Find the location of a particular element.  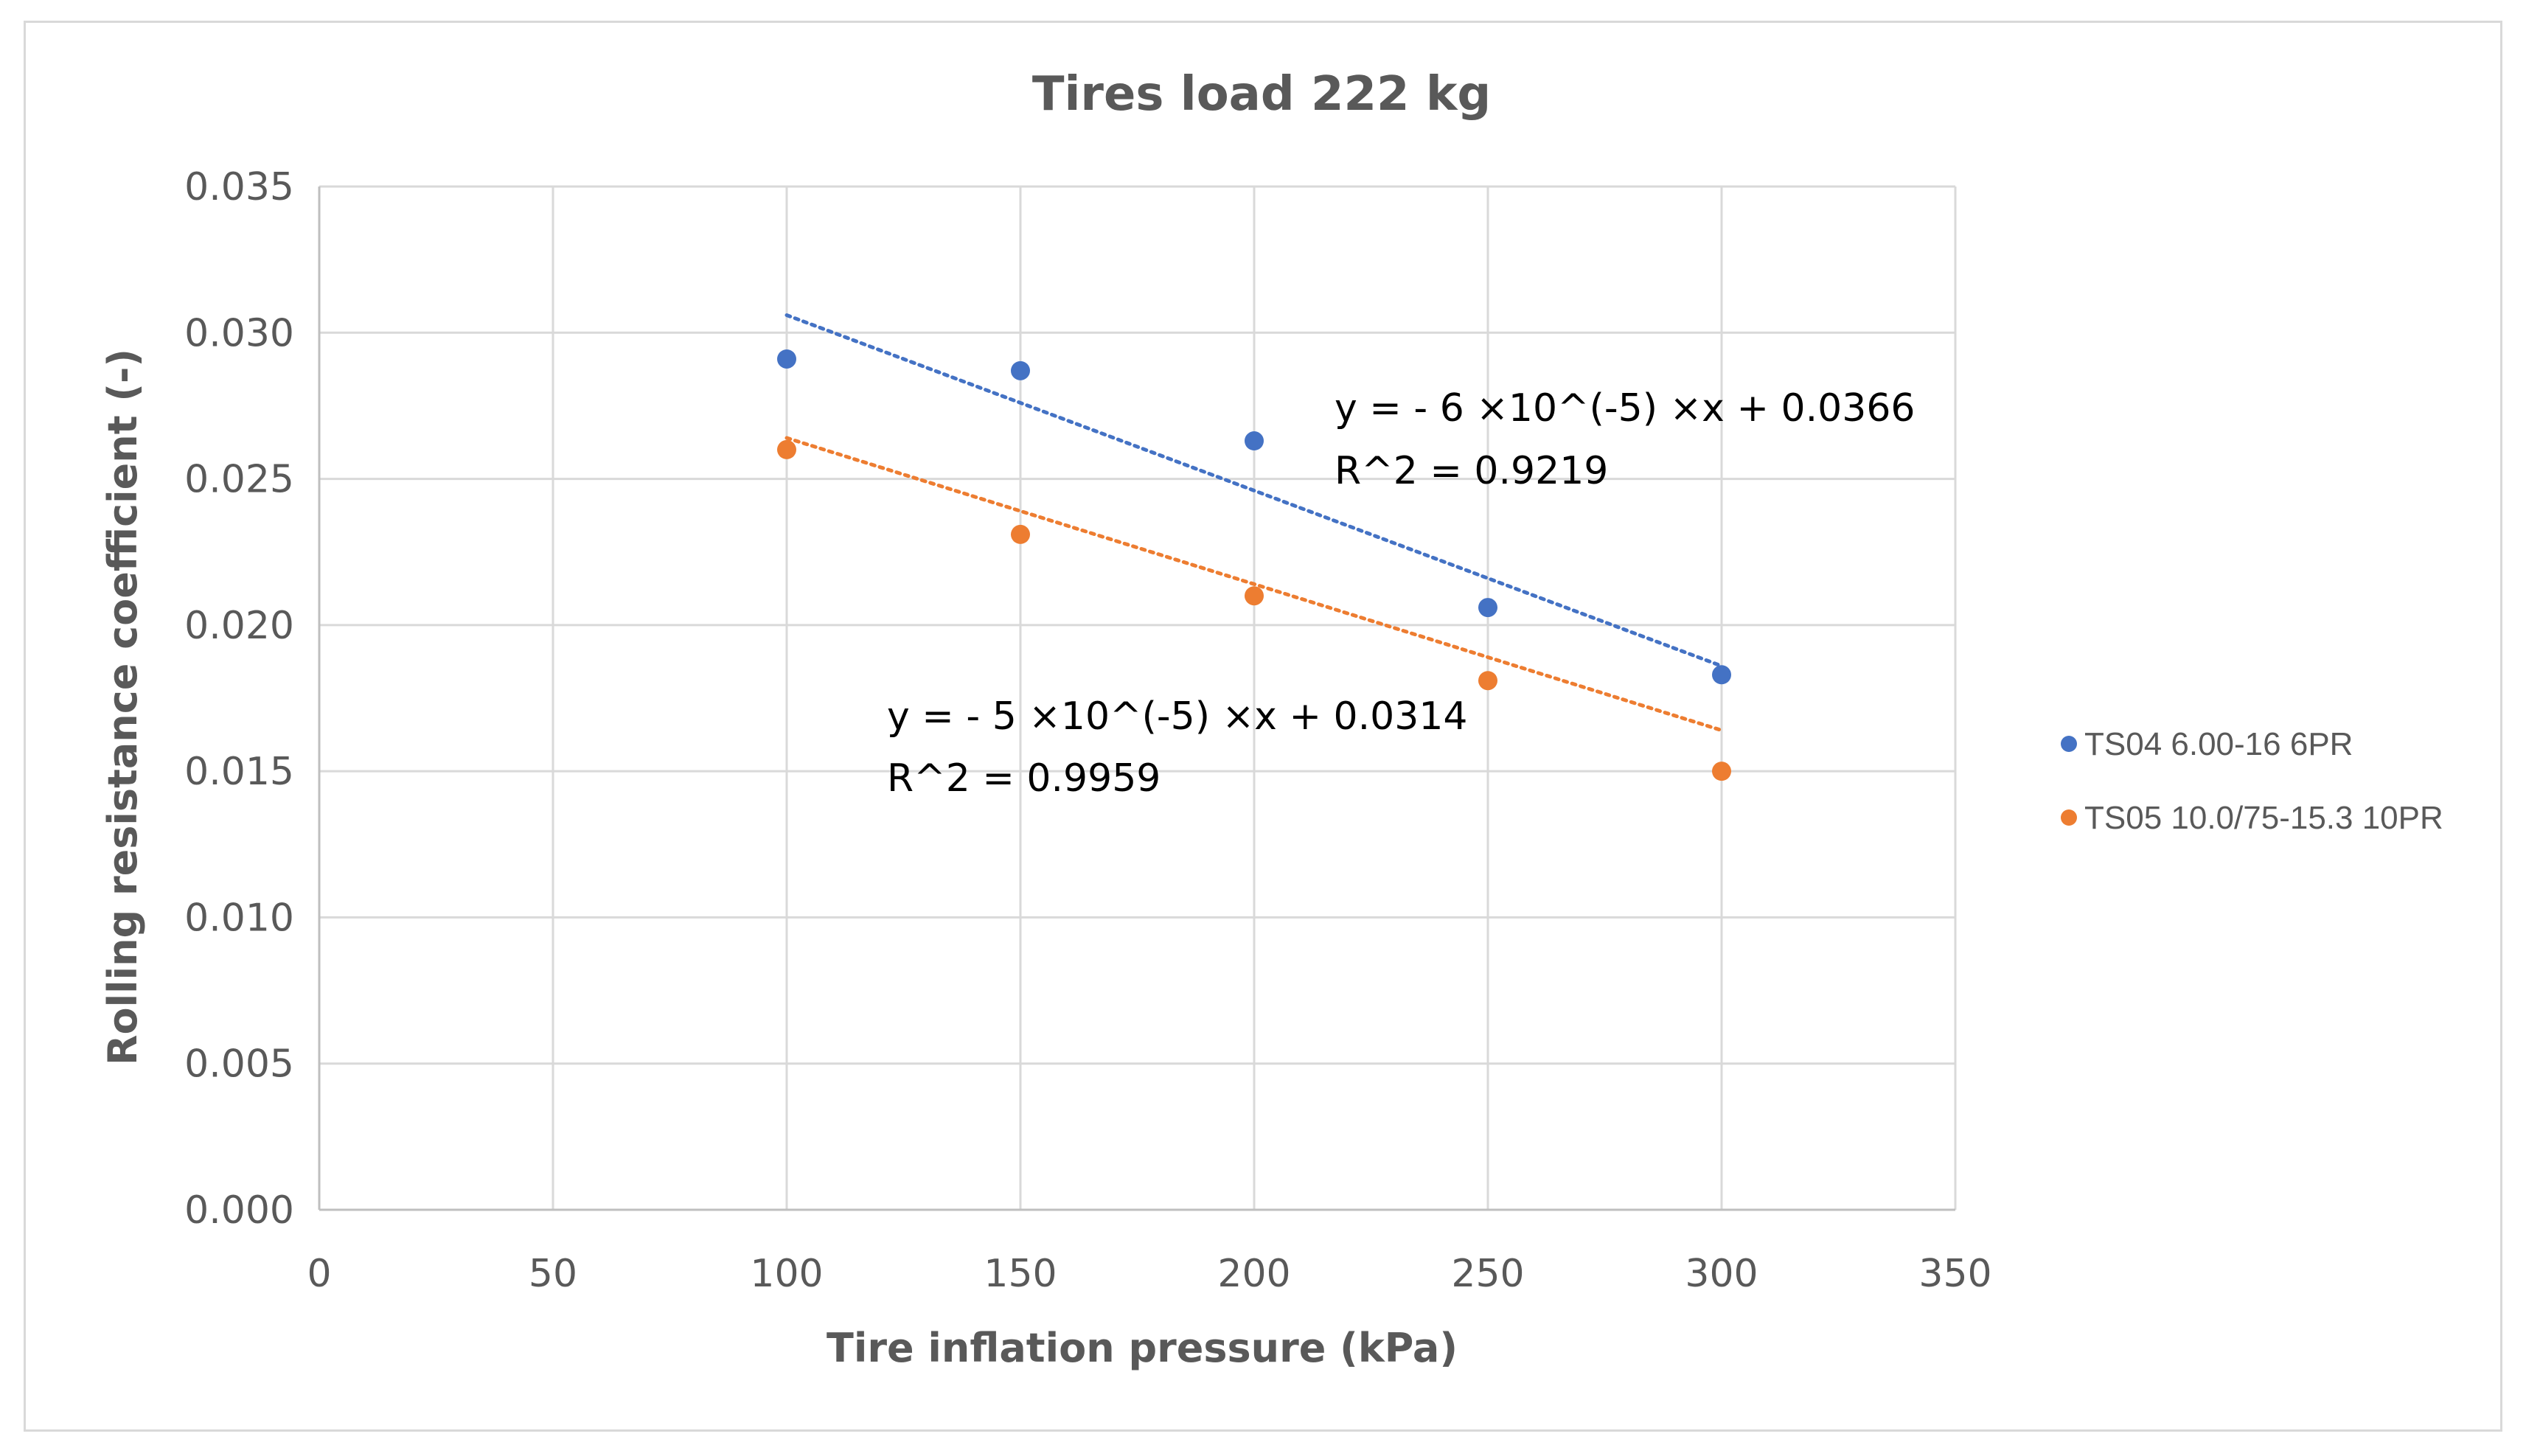

y-tick-labels: 0.000 0.005 0.010 0.015 0.020 0.025 0.030 0.035 is located at coordinates (239, 699).